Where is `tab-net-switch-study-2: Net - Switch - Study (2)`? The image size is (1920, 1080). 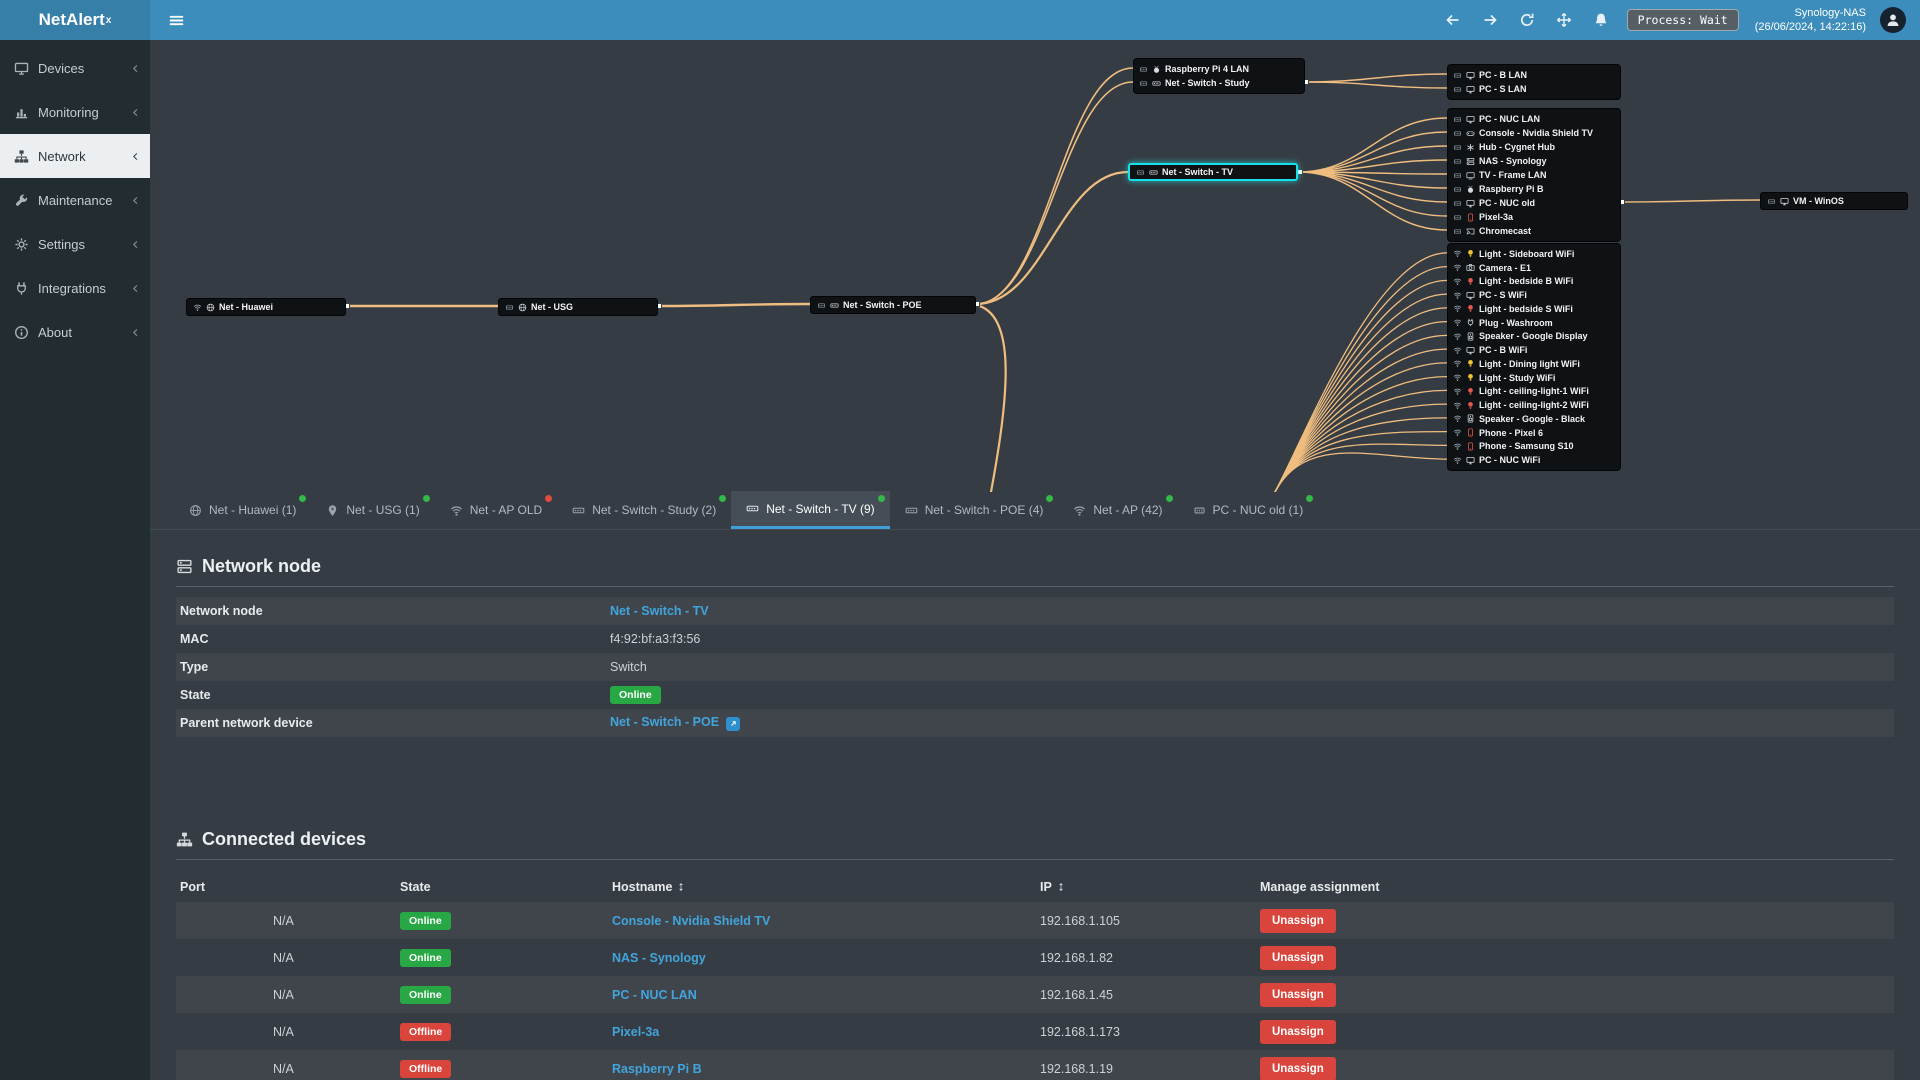 tab-net-switch-study-2: Net - Switch - Study (2) is located at coordinates (644, 510).